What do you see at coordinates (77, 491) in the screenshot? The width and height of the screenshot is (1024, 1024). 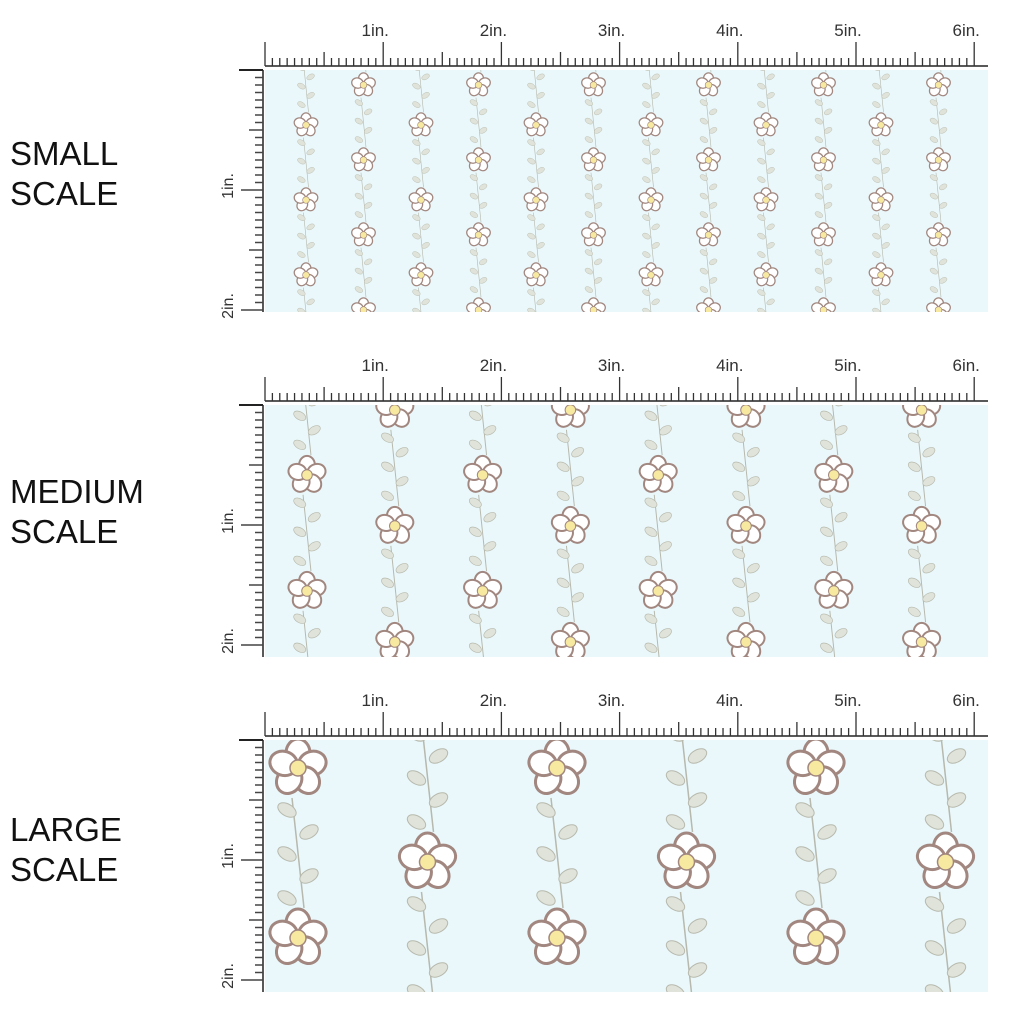 I see `label-line: MEDIUM` at bounding box center [77, 491].